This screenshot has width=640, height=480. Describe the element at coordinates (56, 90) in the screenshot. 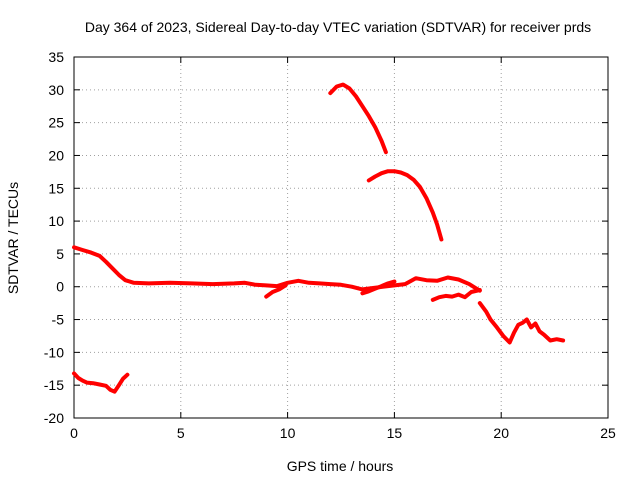

I see `y-tick-label: 30` at that location.